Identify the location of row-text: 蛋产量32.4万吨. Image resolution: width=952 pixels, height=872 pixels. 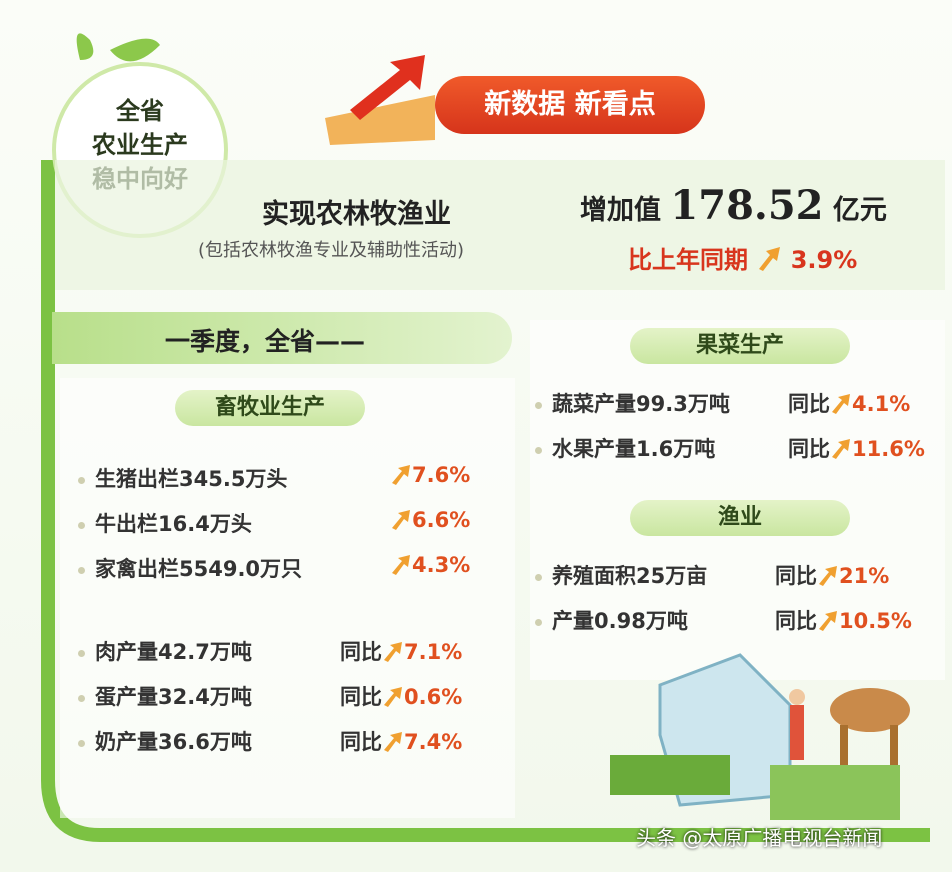
(173, 697).